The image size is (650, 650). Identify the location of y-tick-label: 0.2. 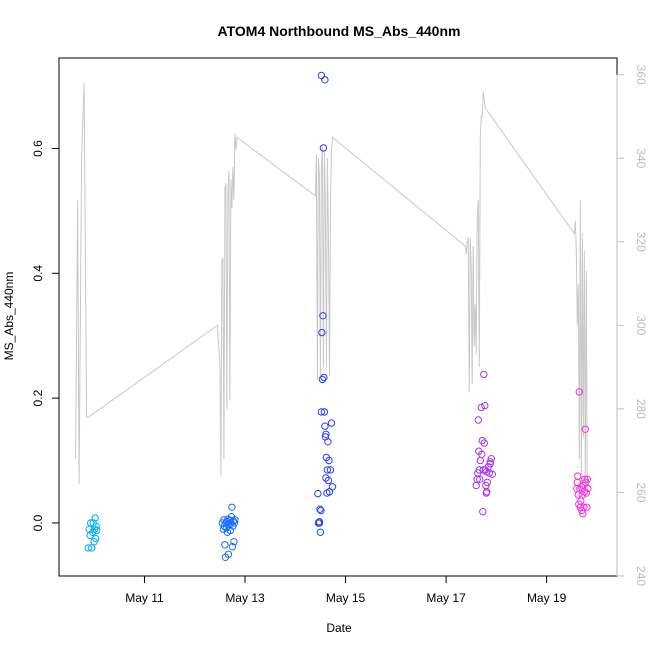
(38, 397).